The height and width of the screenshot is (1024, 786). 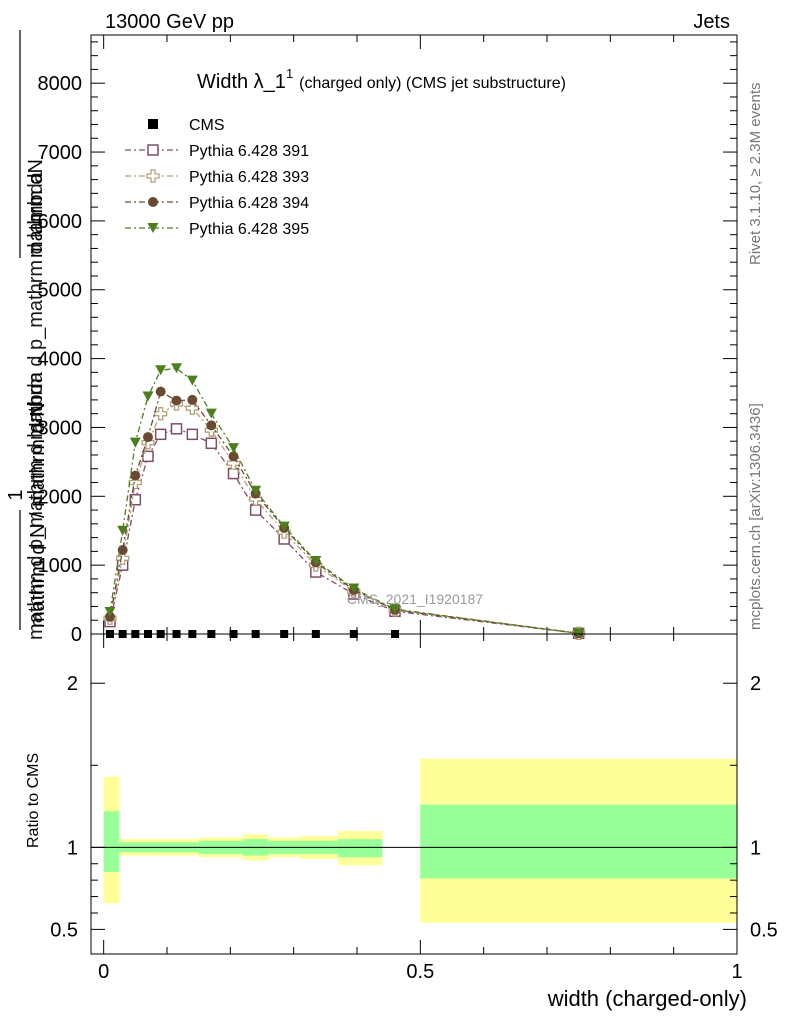 What do you see at coordinates (64, 930) in the screenshot?
I see `ratio-ytick-label-left: 0.5` at bounding box center [64, 930].